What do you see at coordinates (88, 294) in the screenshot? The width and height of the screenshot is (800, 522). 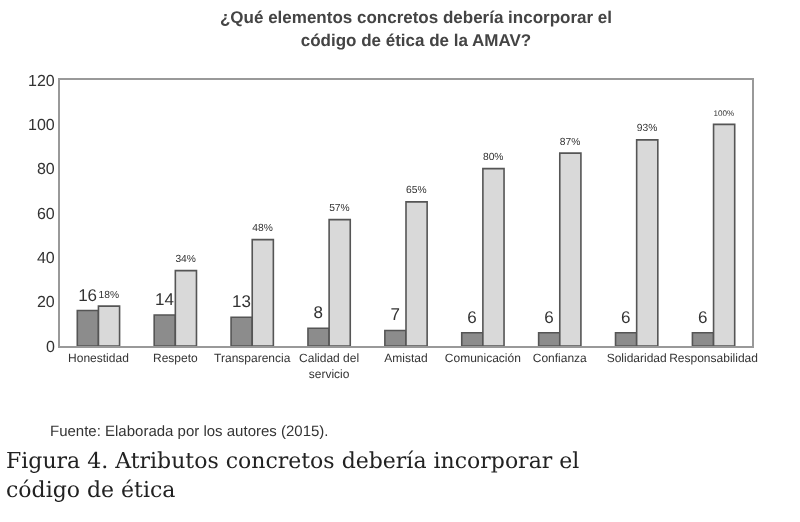 I see `data-label: 16` at bounding box center [88, 294].